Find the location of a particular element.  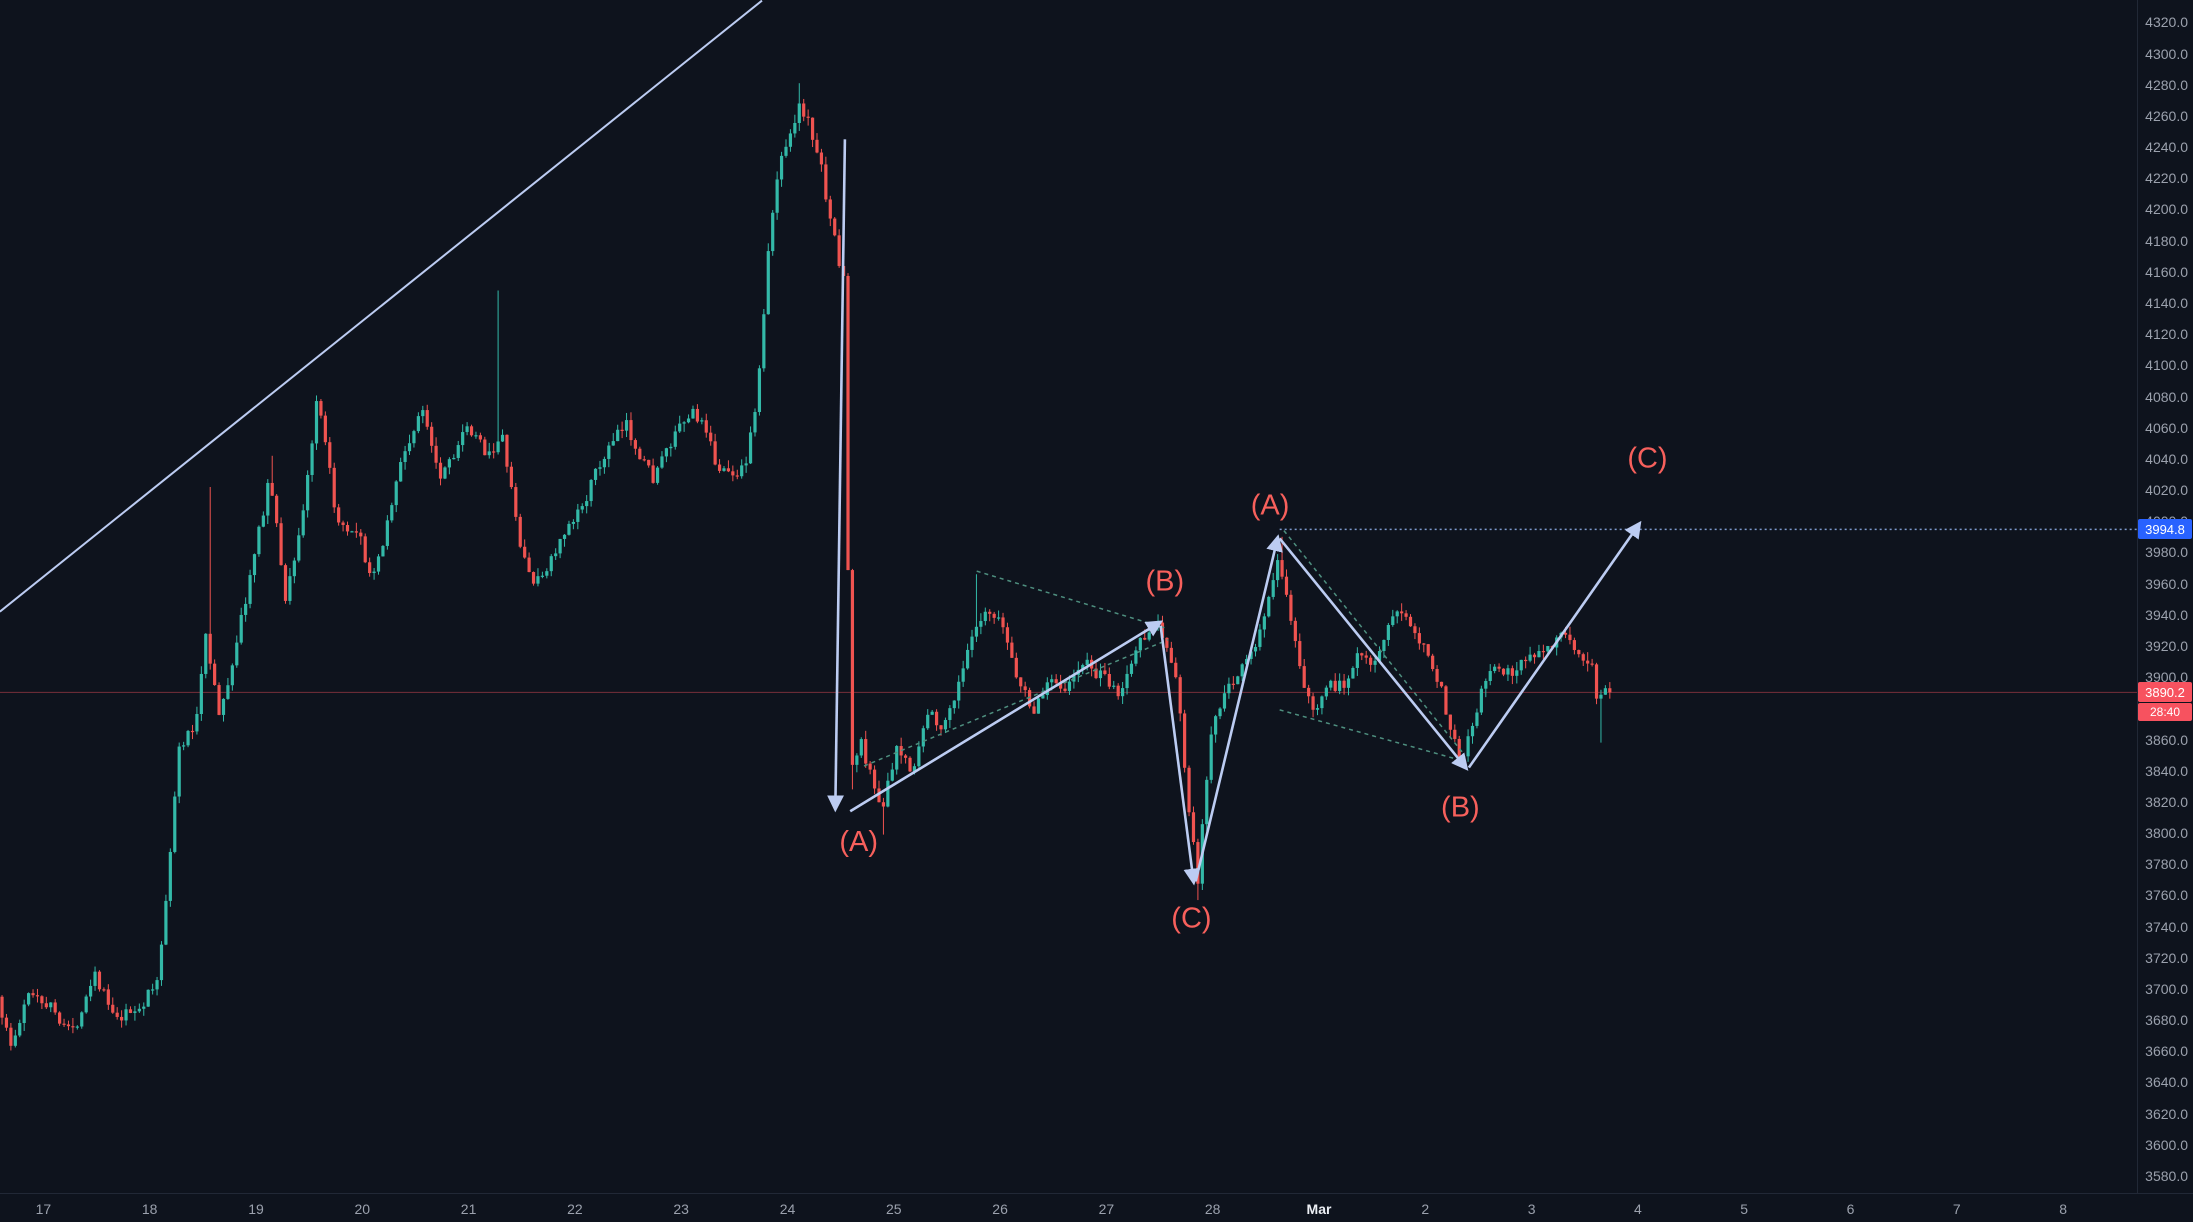

price-tick-label: 4180.0 is located at coordinates (2166, 240).